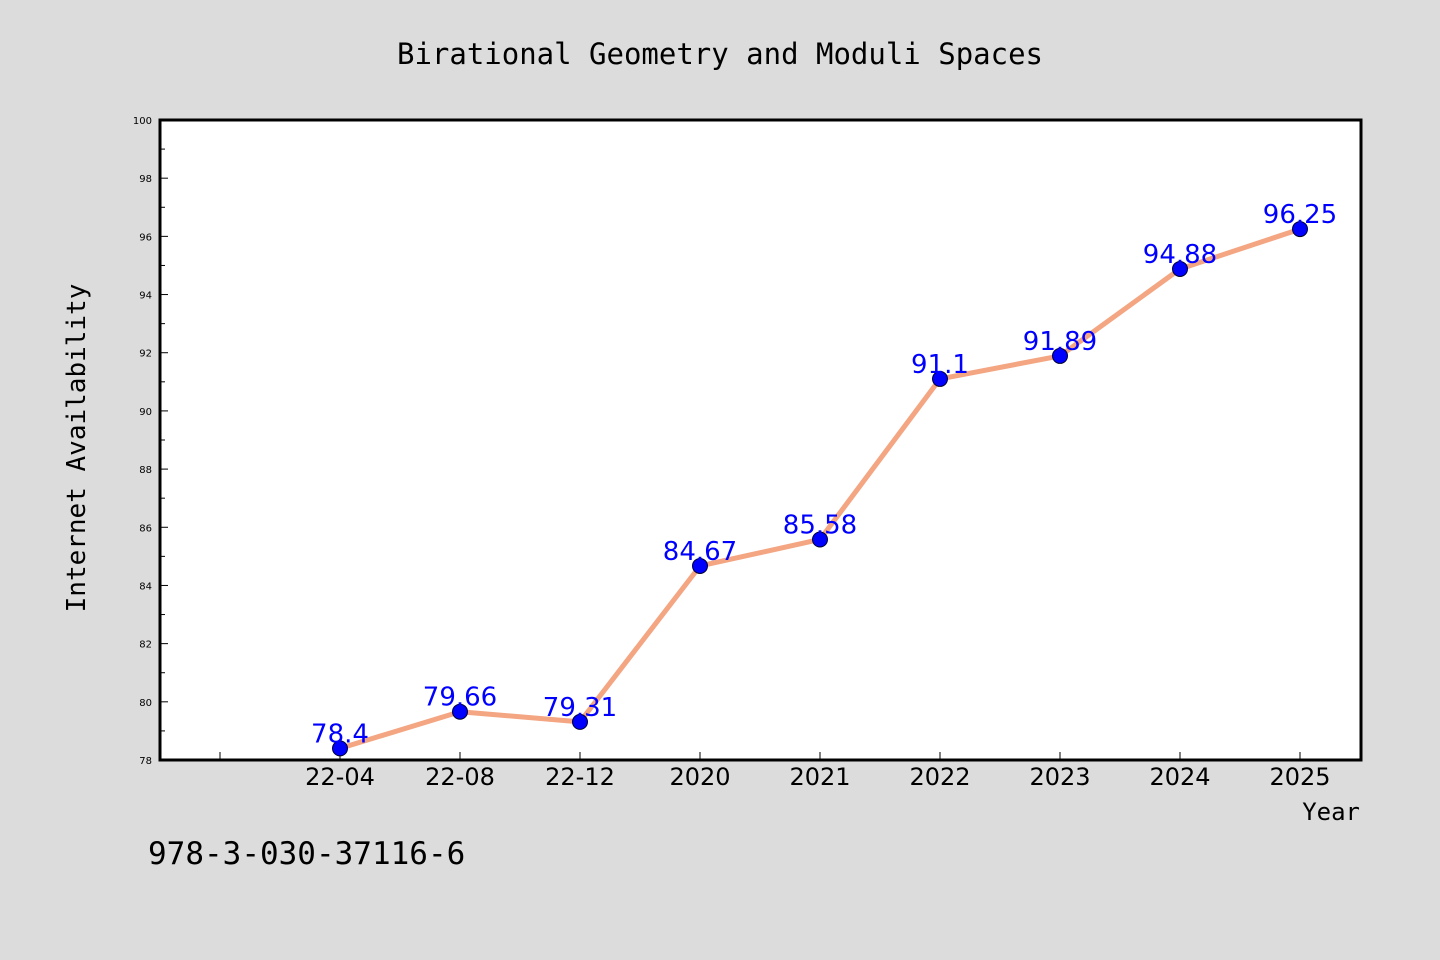 Image resolution: width=1440 pixels, height=960 pixels. What do you see at coordinates (699, 777) in the screenshot?
I see `x-tick-label: 2020` at bounding box center [699, 777].